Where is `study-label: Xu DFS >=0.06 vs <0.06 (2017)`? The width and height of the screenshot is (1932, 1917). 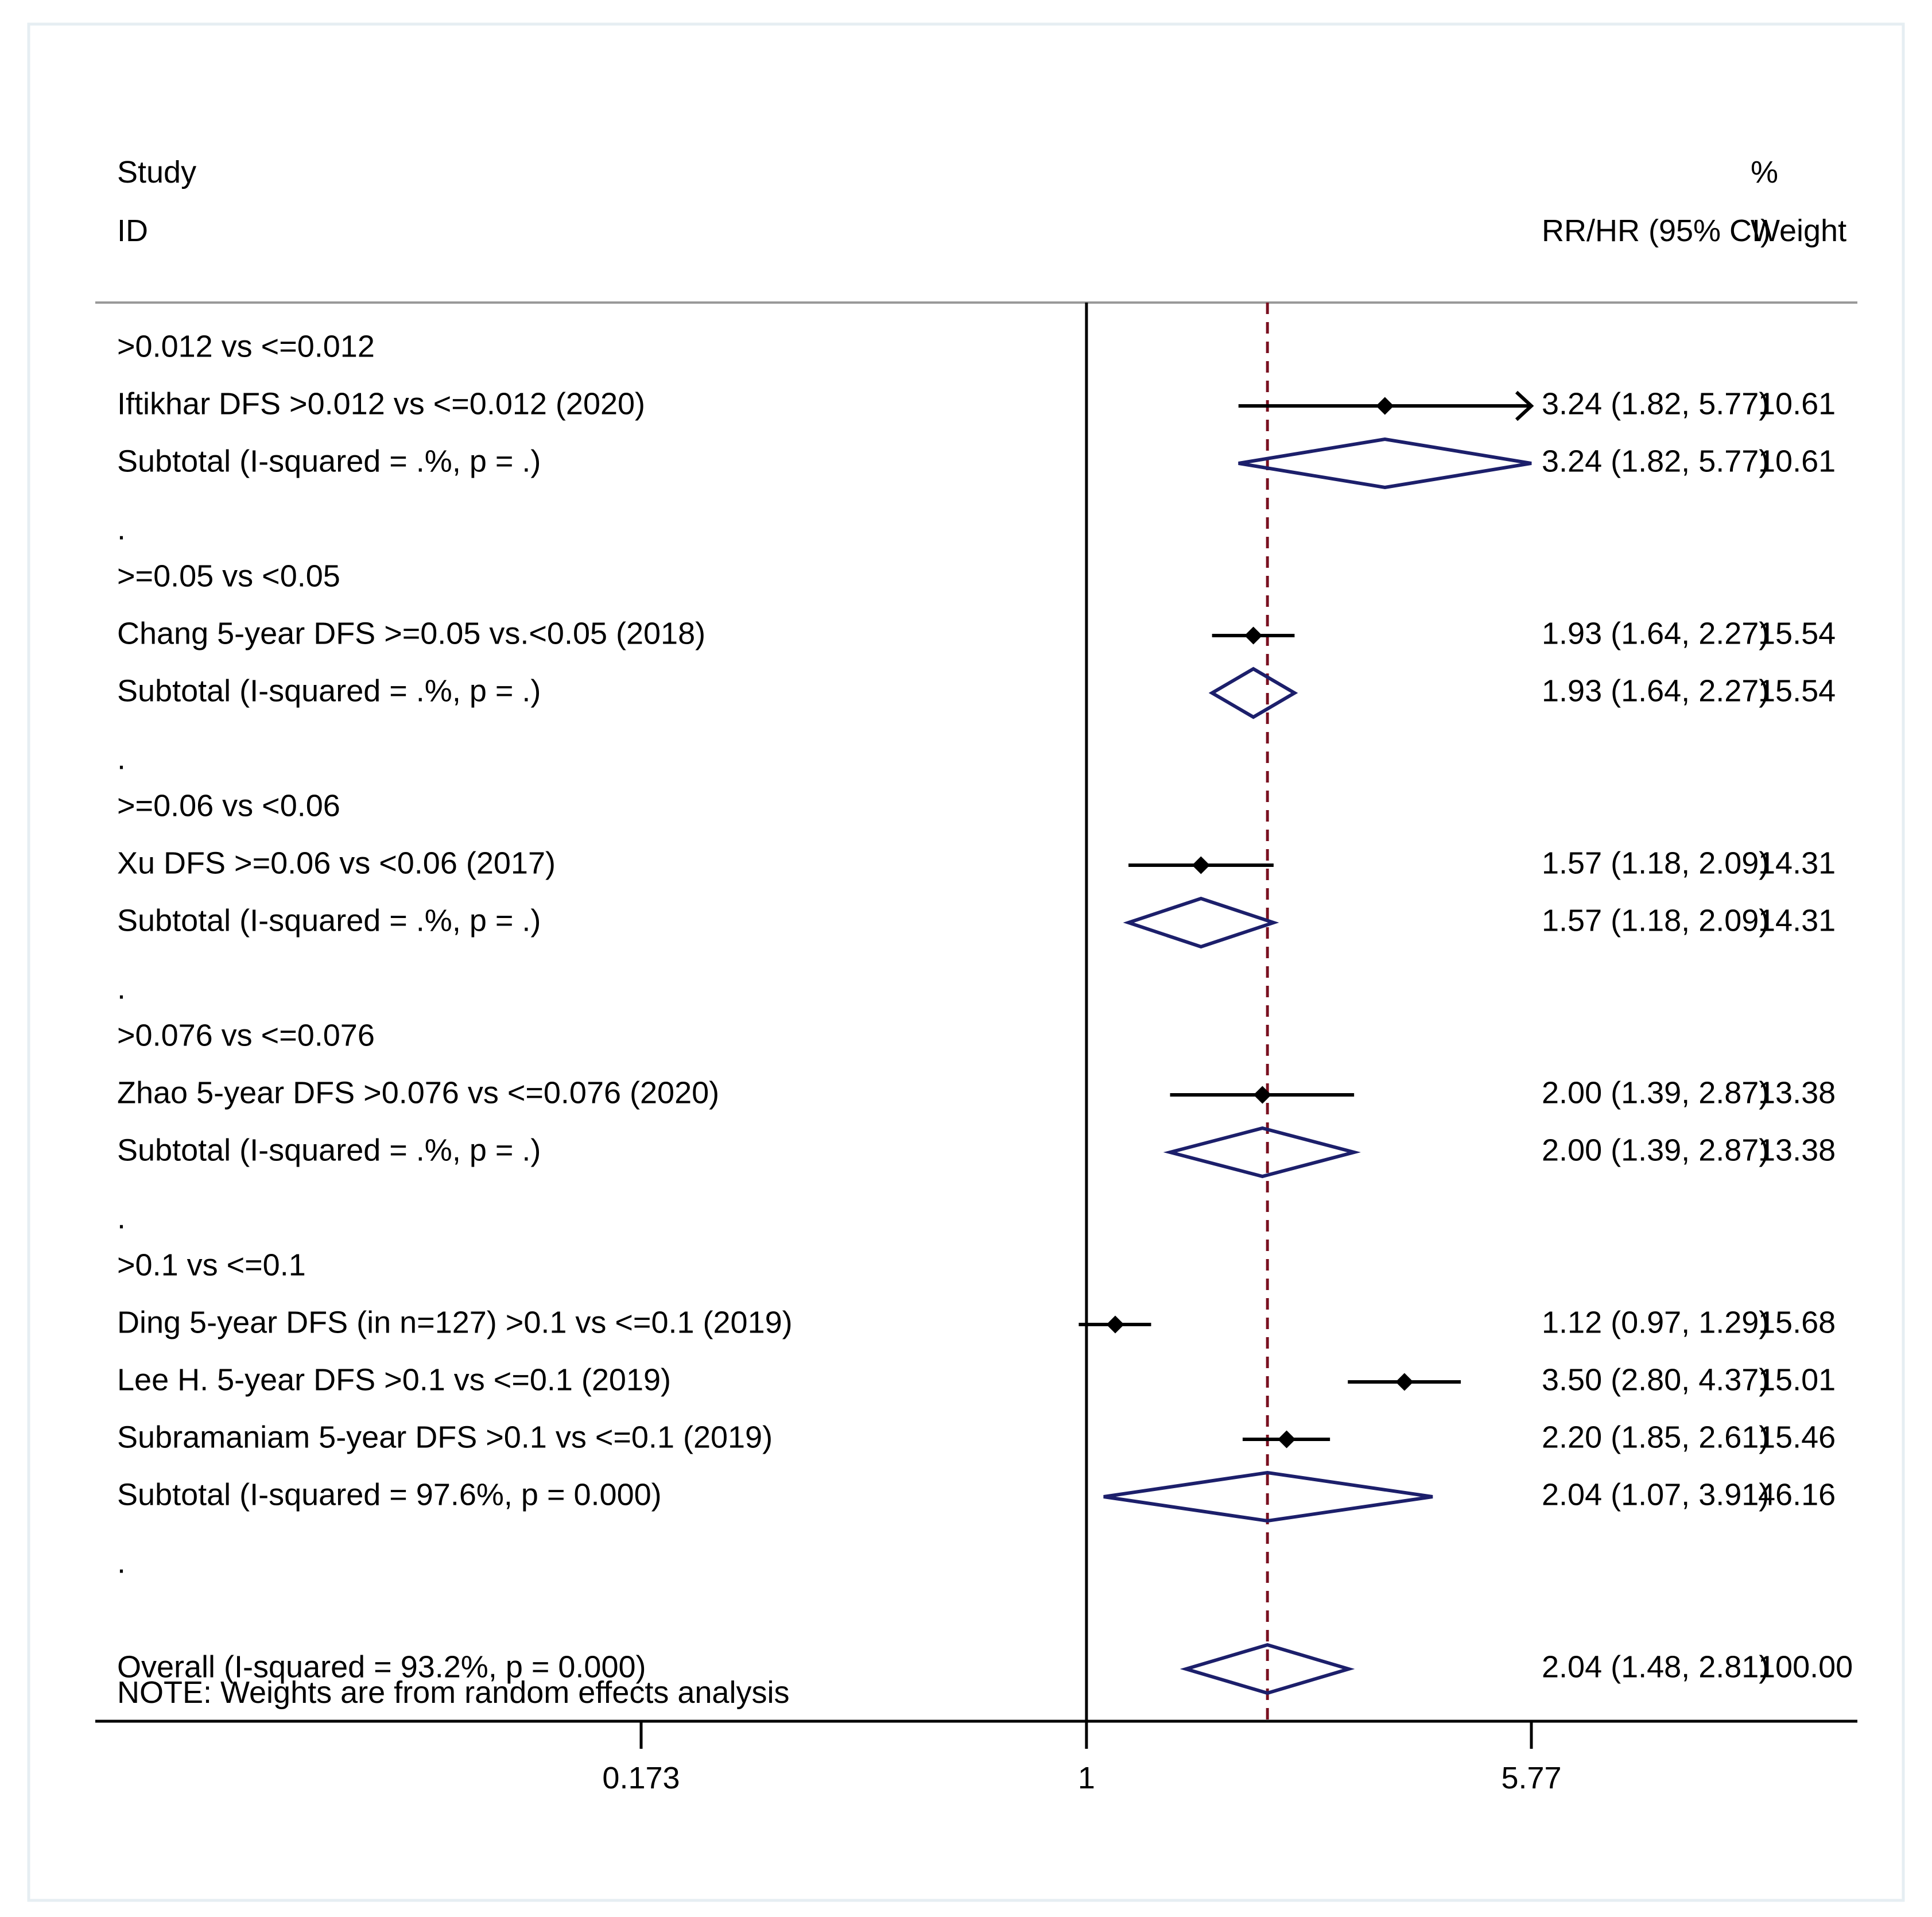
study-label: Xu DFS >=0.06 vs <0.06 (2017) is located at coordinates (336, 863).